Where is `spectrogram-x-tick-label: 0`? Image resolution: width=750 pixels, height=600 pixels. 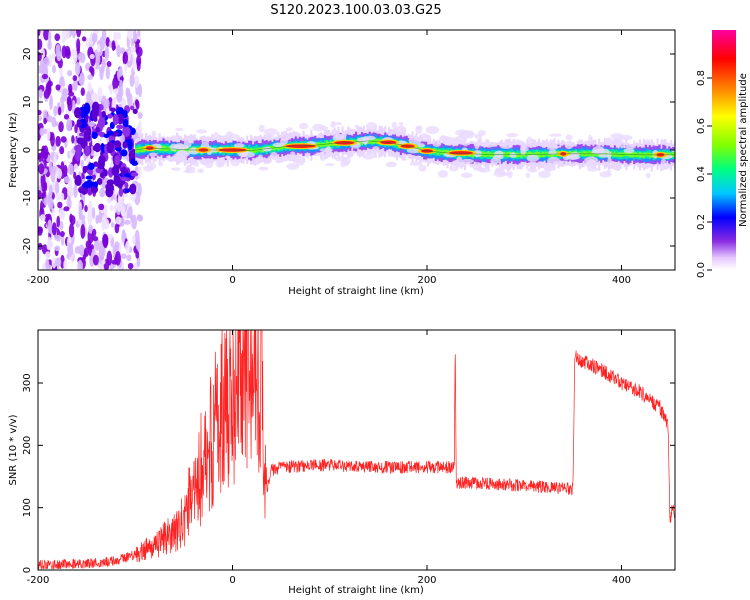 spectrogram-x-tick-label: 0 is located at coordinates (232, 280).